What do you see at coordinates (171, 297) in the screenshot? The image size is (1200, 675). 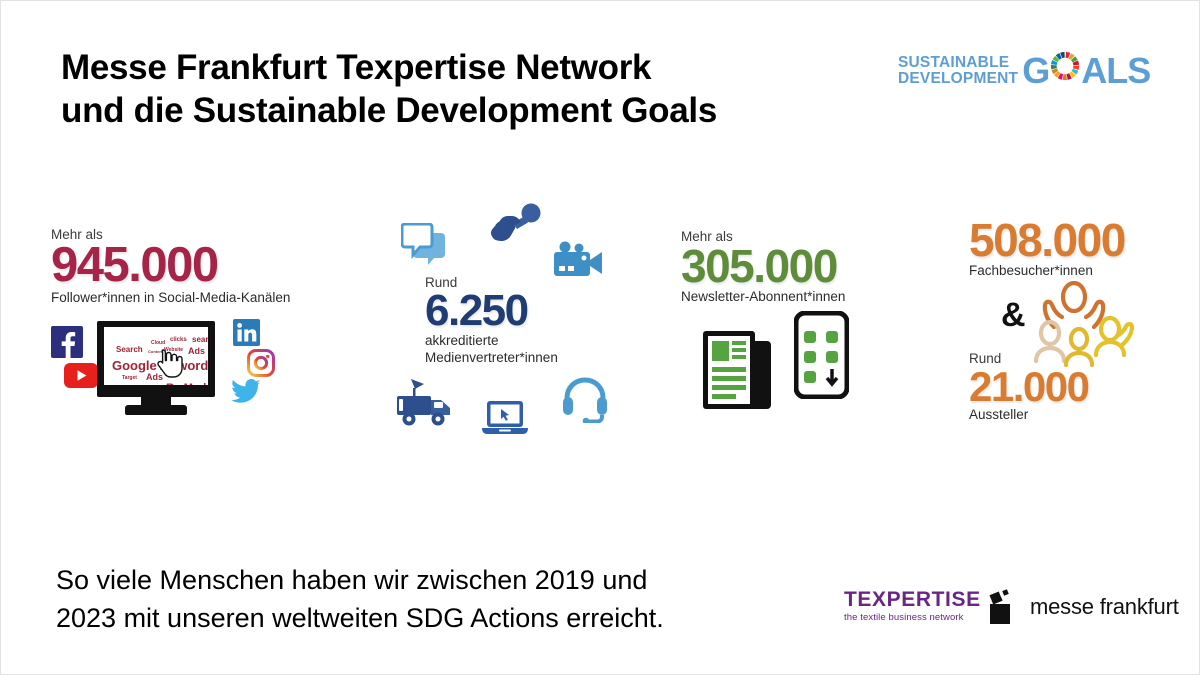 I see `stat-caption: Follower*innen in Social-Media-Kanälen` at bounding box center [171, 297].